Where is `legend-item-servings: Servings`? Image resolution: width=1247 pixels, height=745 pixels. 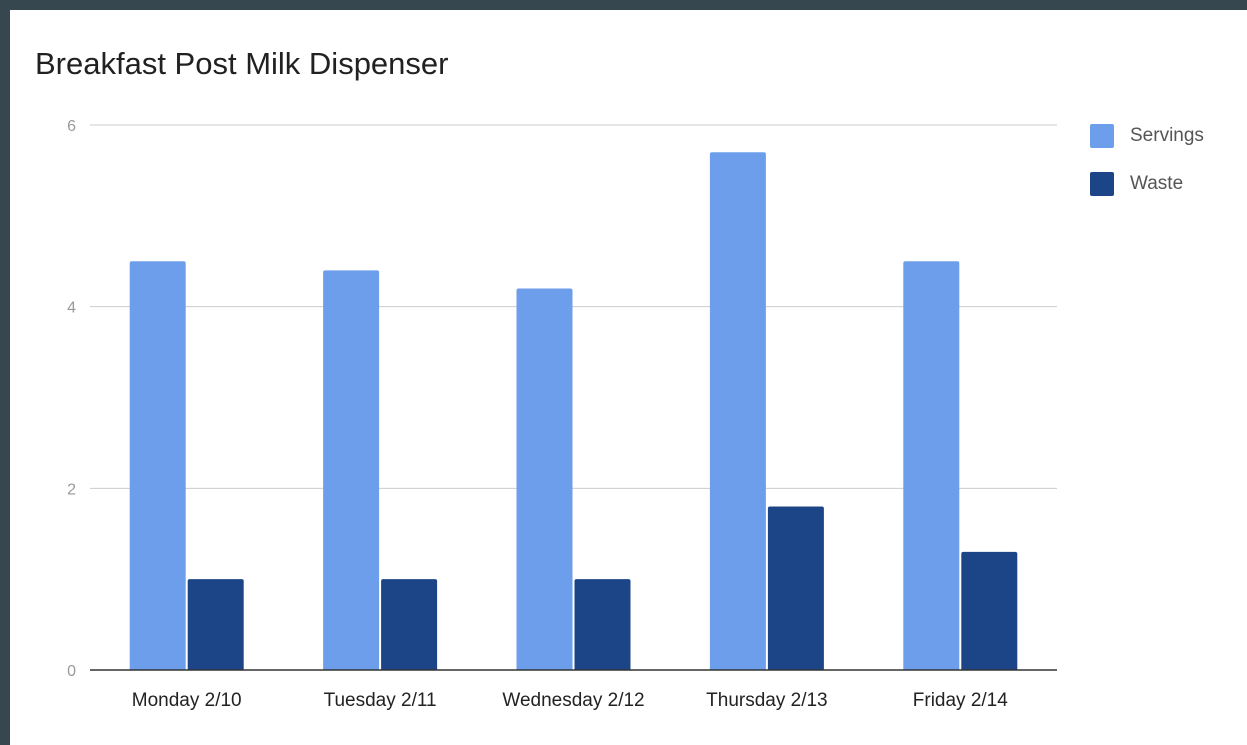
legend-item-servings: Servings is located at coordinates (1147, 136).